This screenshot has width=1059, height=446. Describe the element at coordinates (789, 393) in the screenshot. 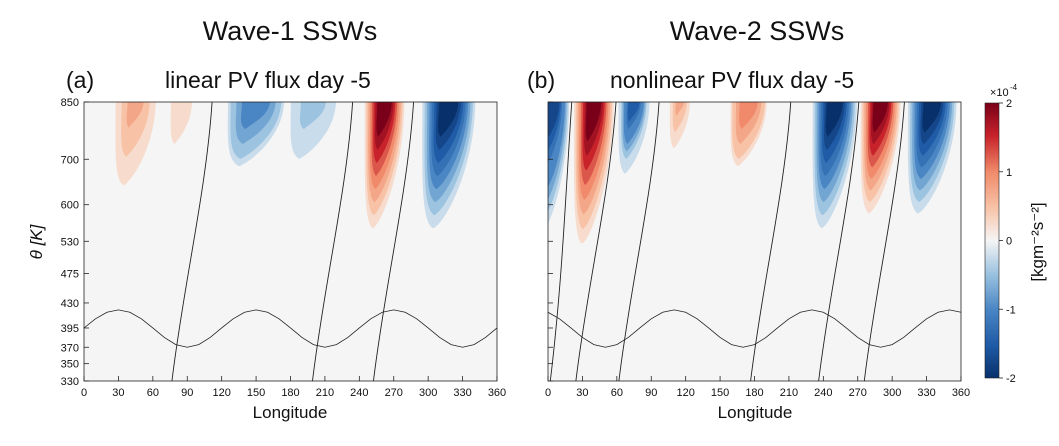

I see `panel-b-x-tick-label-7: 210` at that location.